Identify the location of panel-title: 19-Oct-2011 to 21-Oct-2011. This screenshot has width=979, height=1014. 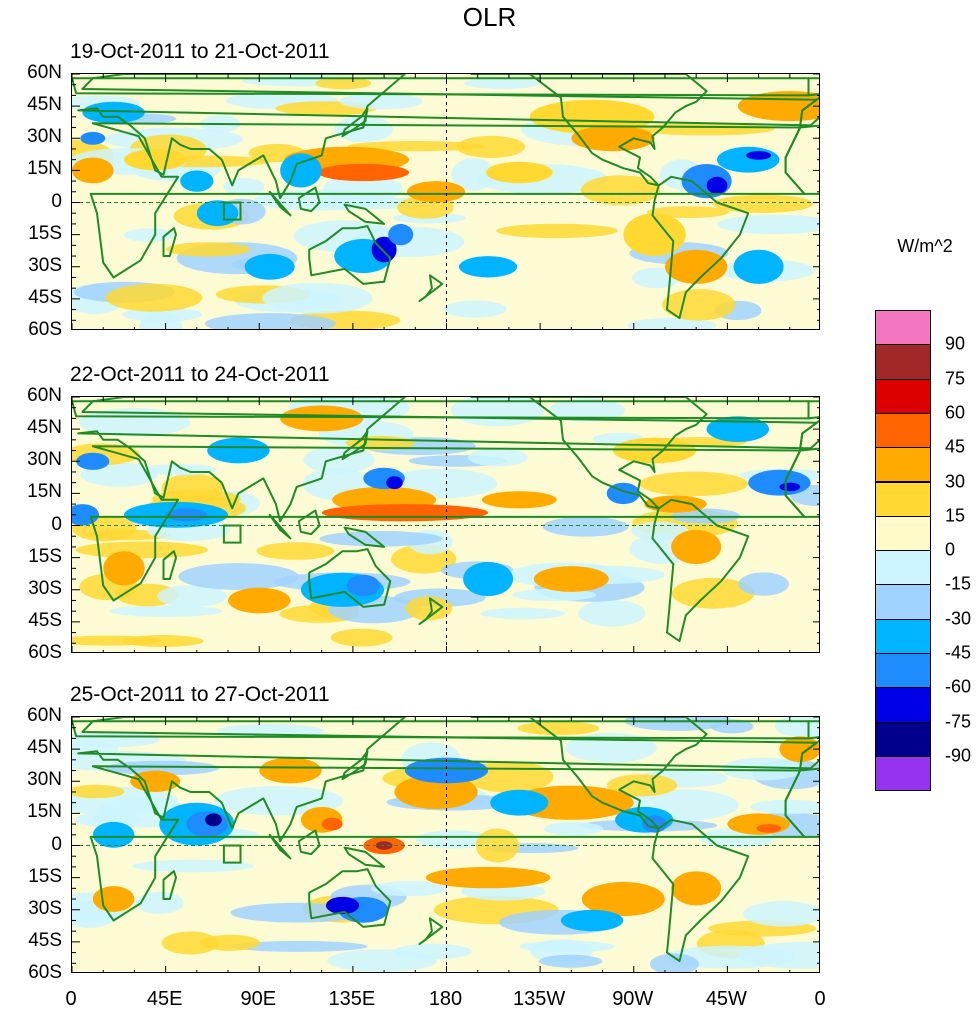
(200, 51).